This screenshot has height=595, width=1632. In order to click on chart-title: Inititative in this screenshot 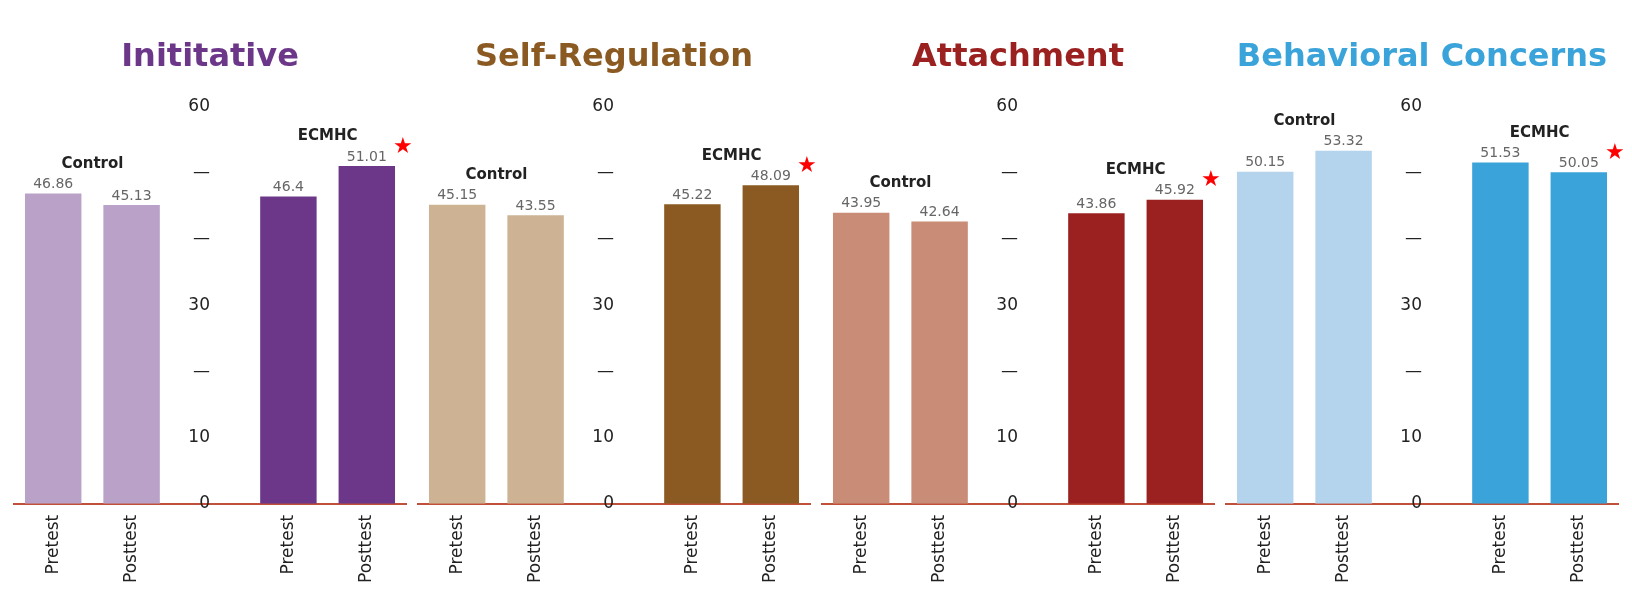, I will do `click(210, 54)`.